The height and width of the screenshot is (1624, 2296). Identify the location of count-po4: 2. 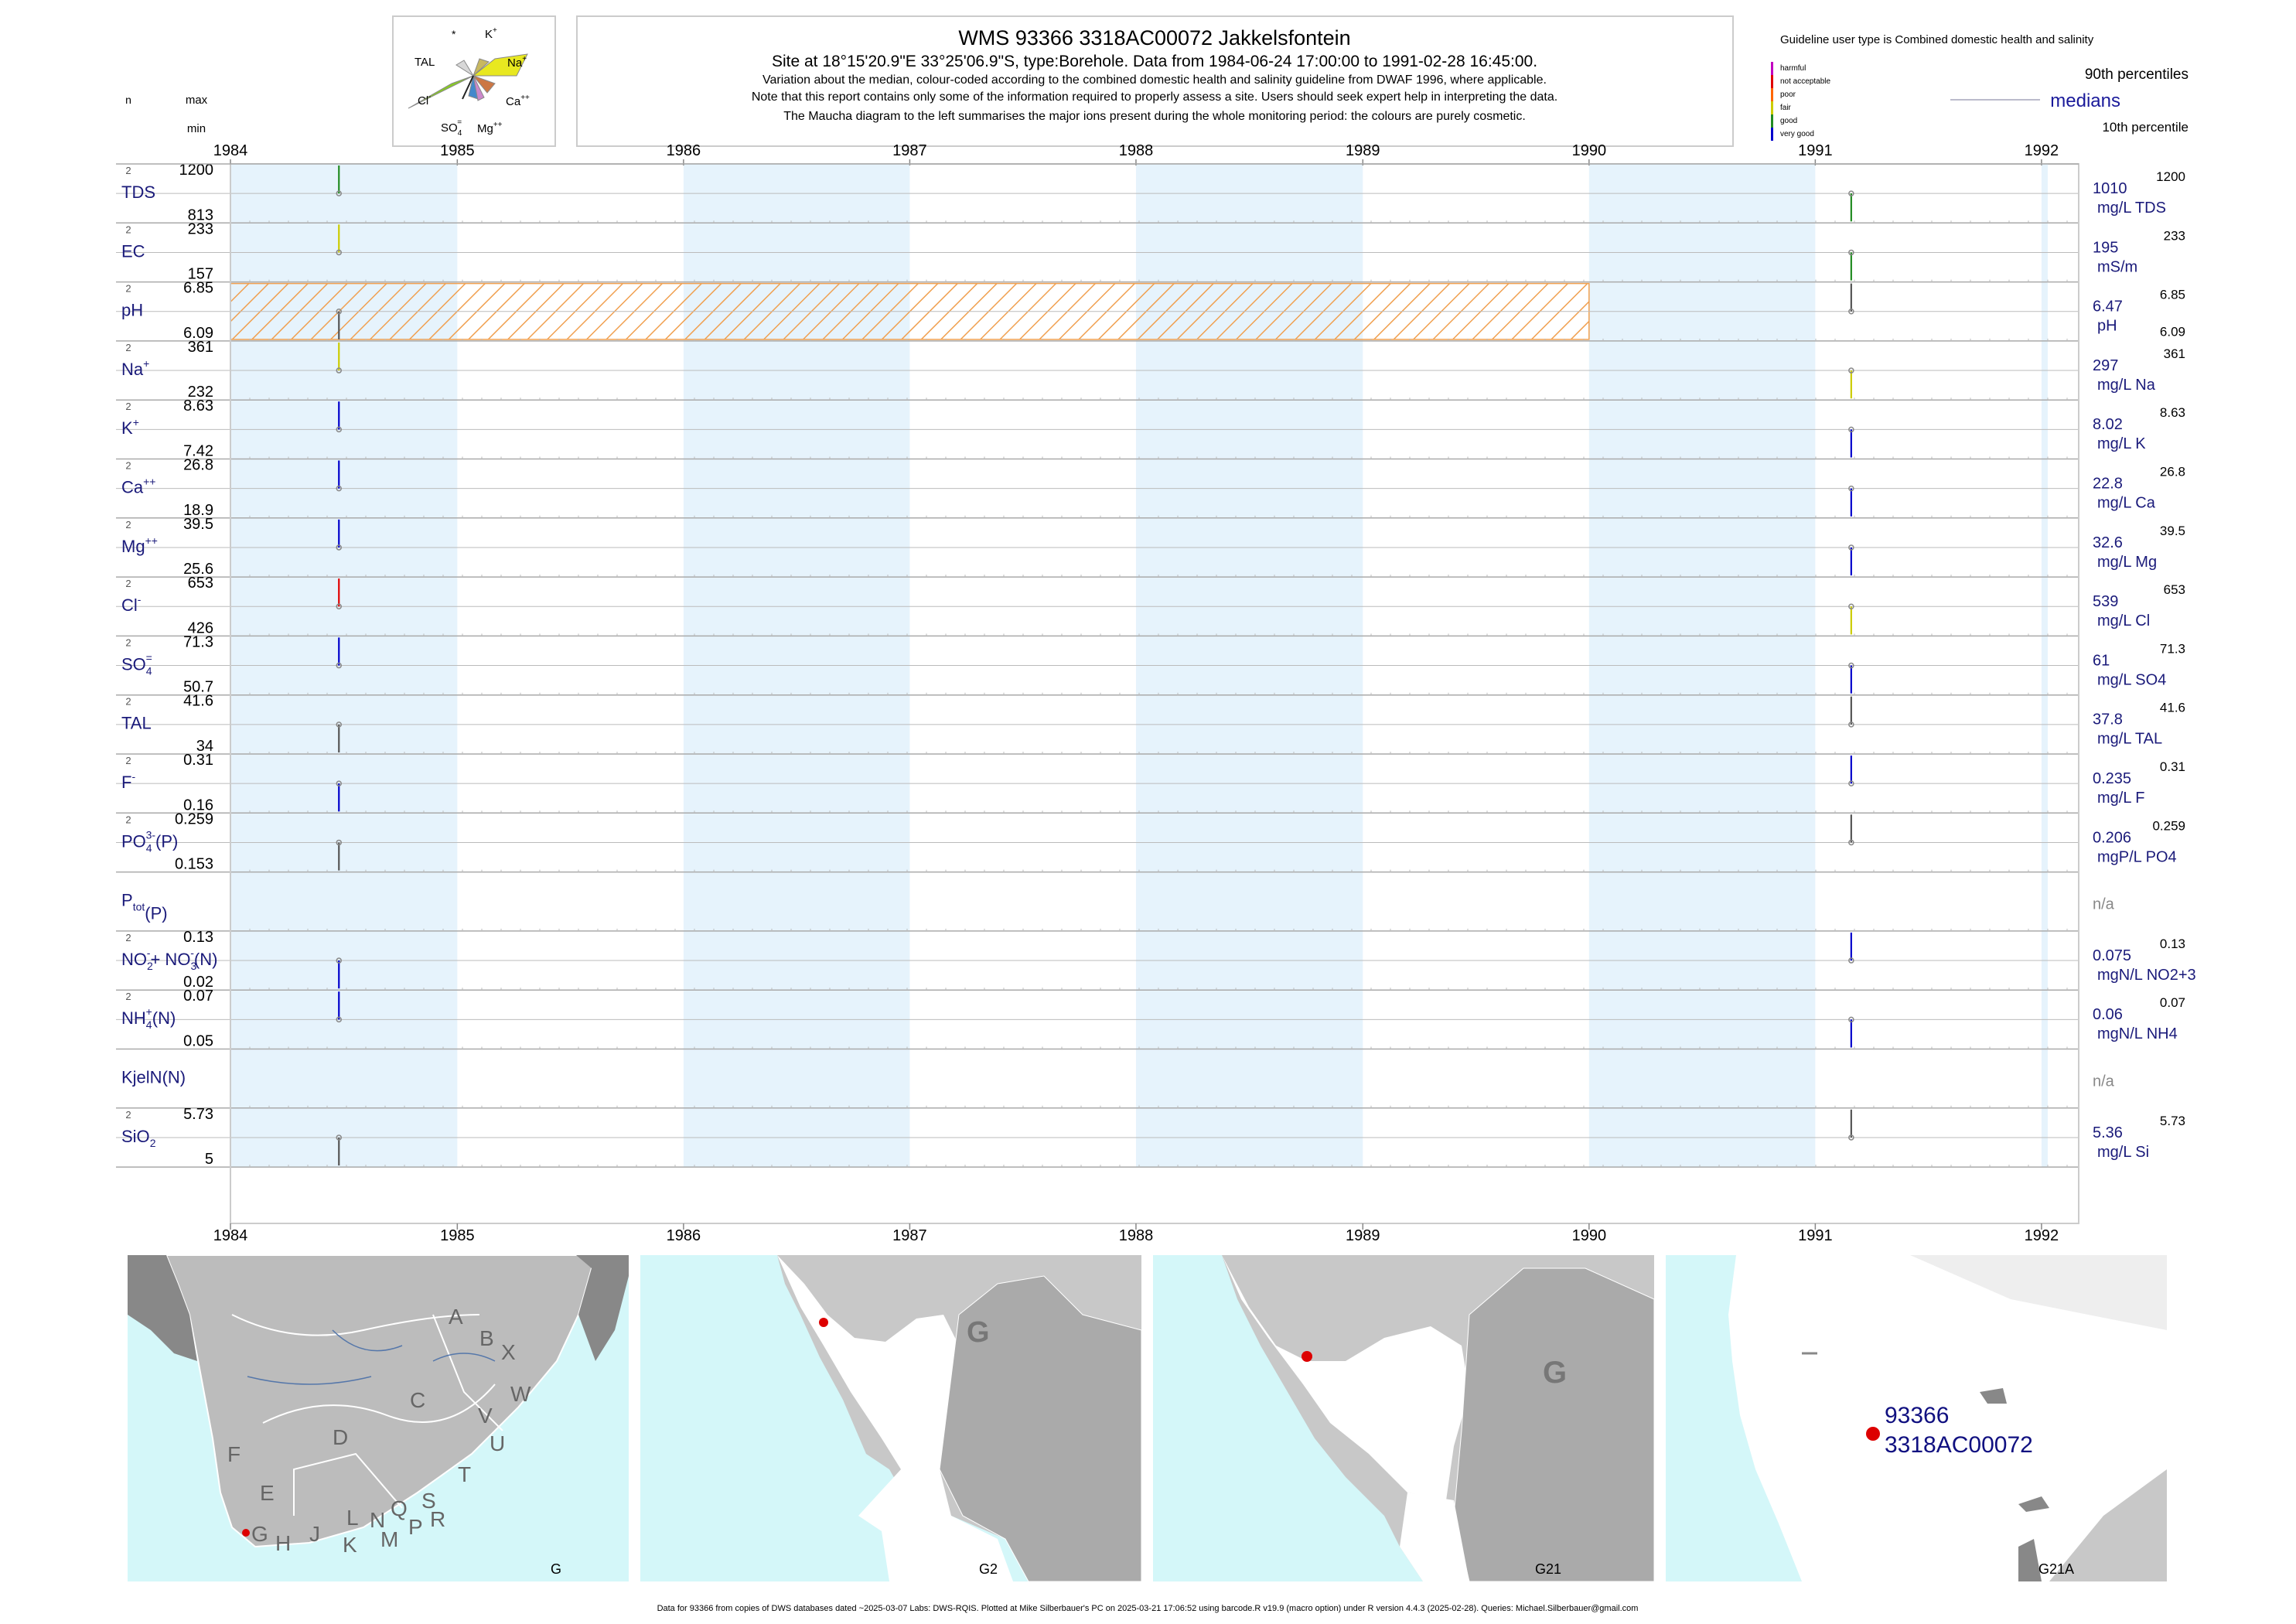
(128, 820).